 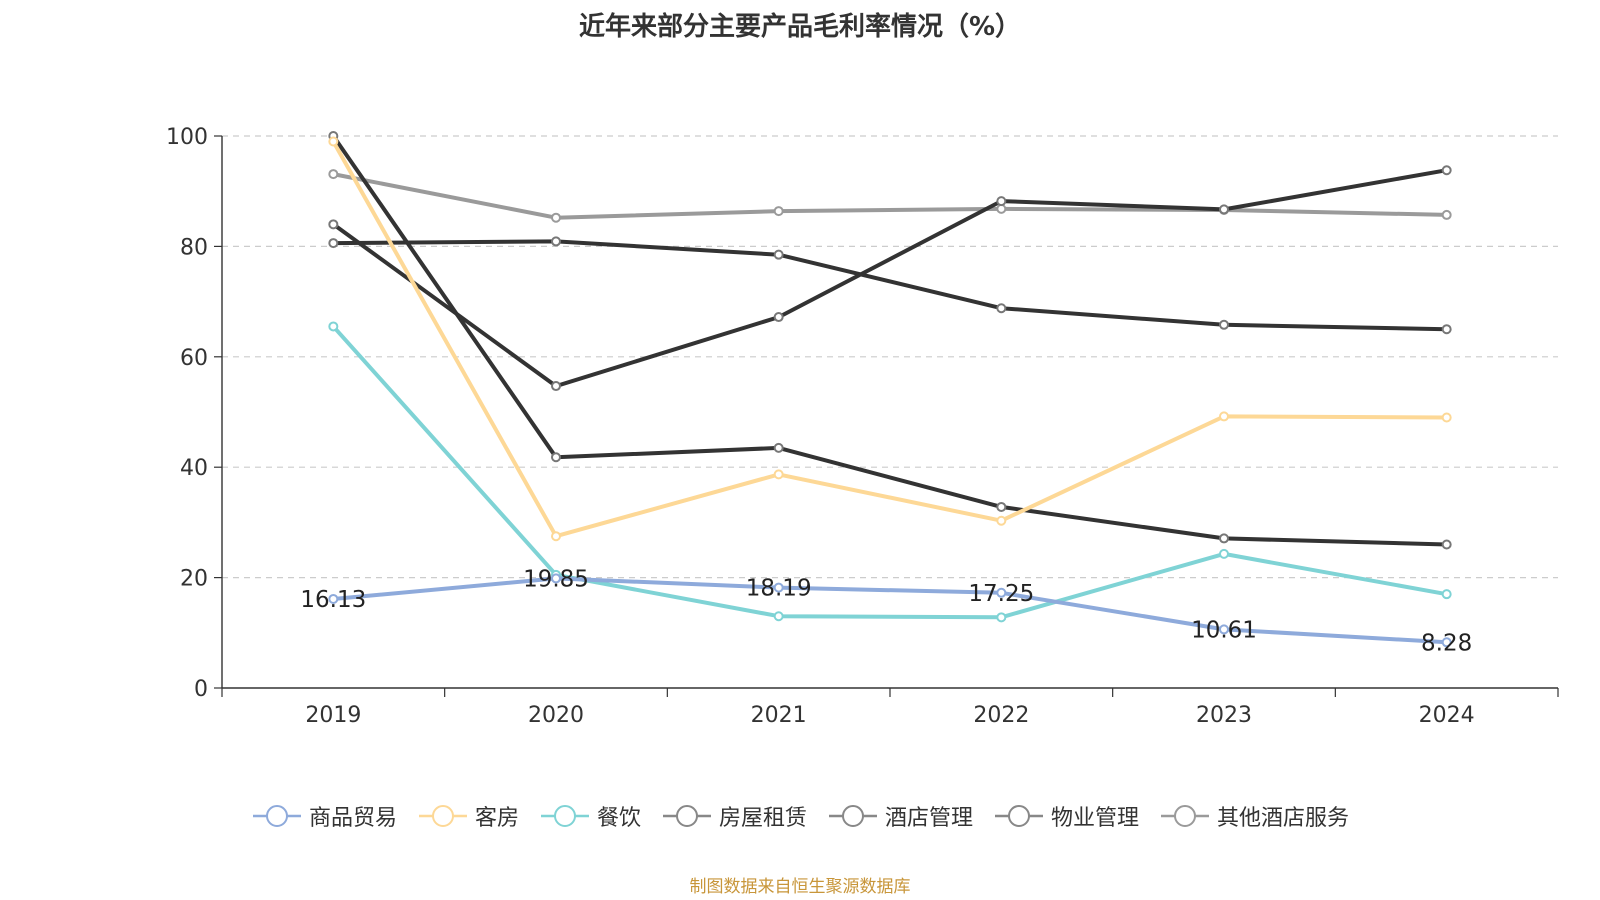 I want to click on legend-item: 商品贸易, so click(x=324, y=816).